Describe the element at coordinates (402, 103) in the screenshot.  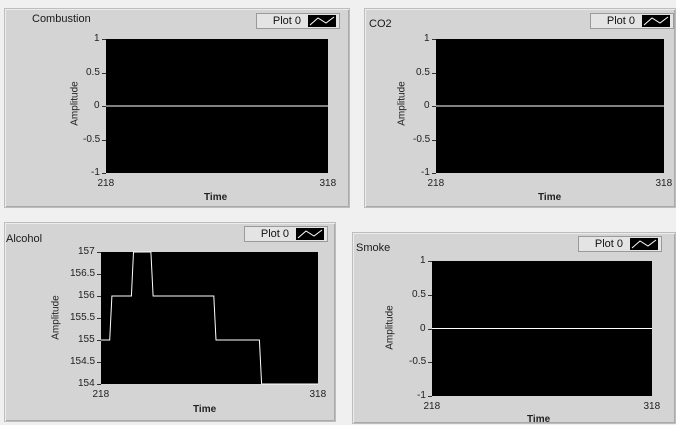
I see `y-axis-label-co2: Amplitude` at that location.